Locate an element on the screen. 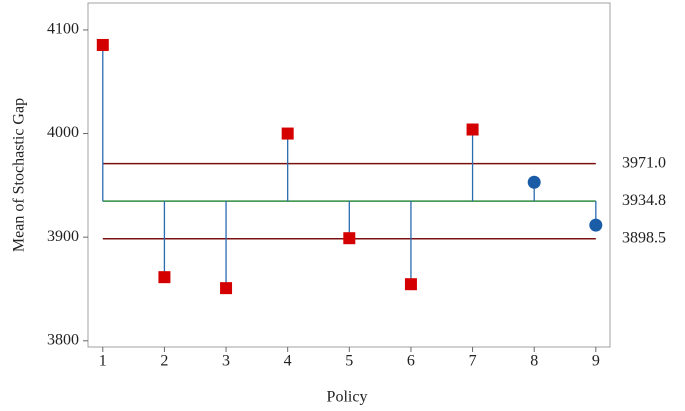  y-axis-label: Mean of Stochastic Gap is located at coordinates (19, 175).